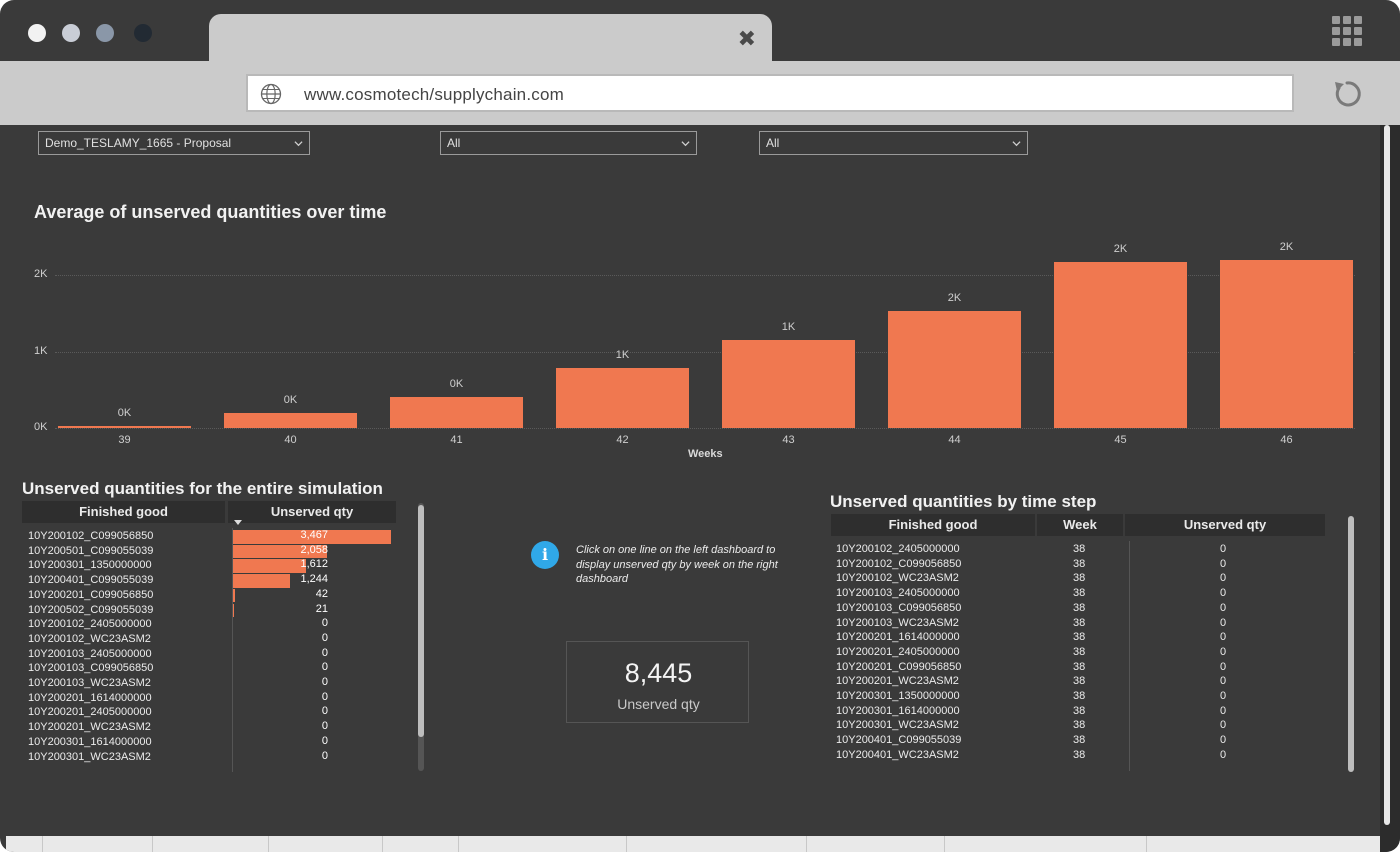 This screenshot has height=852, width=1400. Describe the element at coordinates (90, 624) in the screenshot. I see `left-row-good: 10Y200102_2405000000` at that location.